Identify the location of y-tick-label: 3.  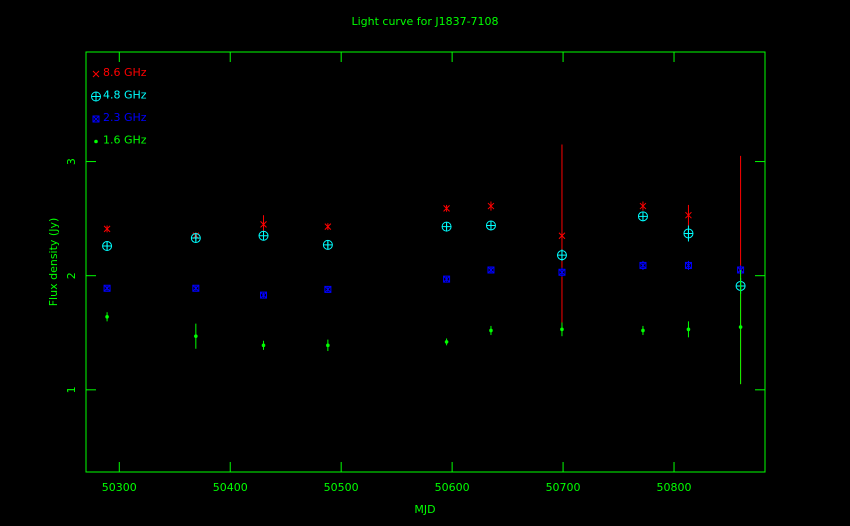
(71, 161).